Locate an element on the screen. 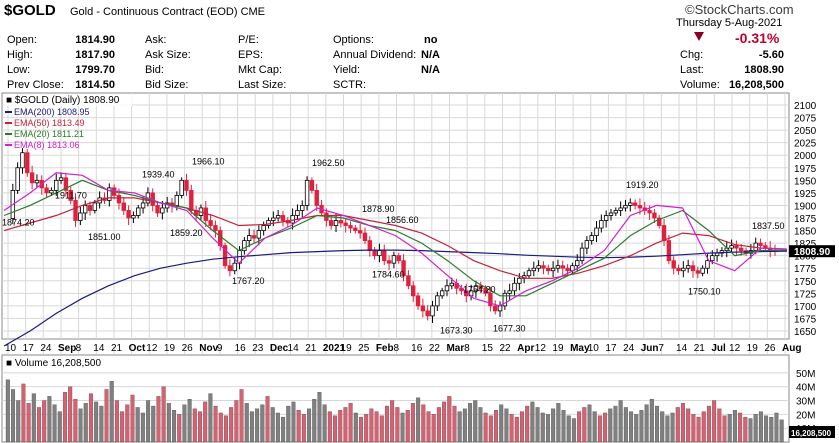 The image size is (839, 443). x-tick-label: 19 is located at coordinates (170, 348).